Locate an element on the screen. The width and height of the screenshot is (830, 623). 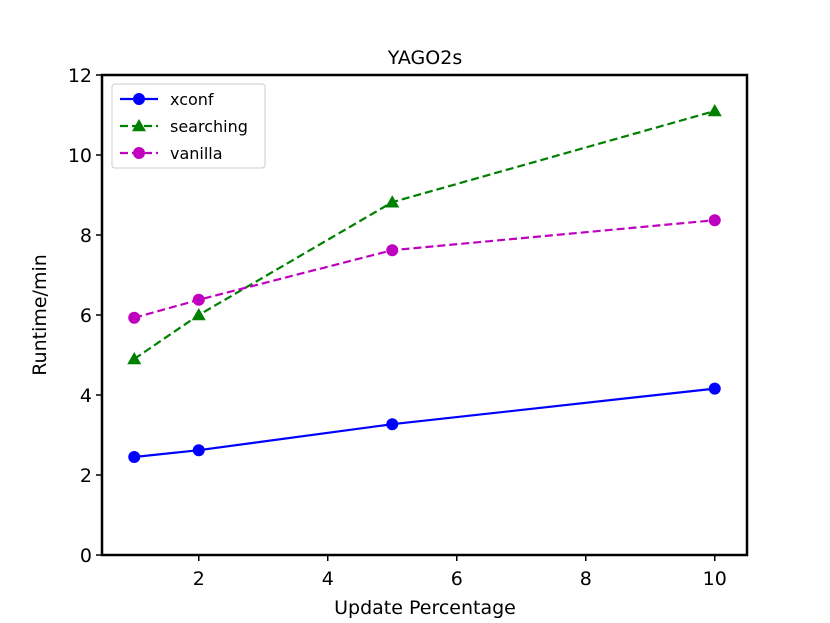
legend-label: searching is located at coordinates (209, 126).